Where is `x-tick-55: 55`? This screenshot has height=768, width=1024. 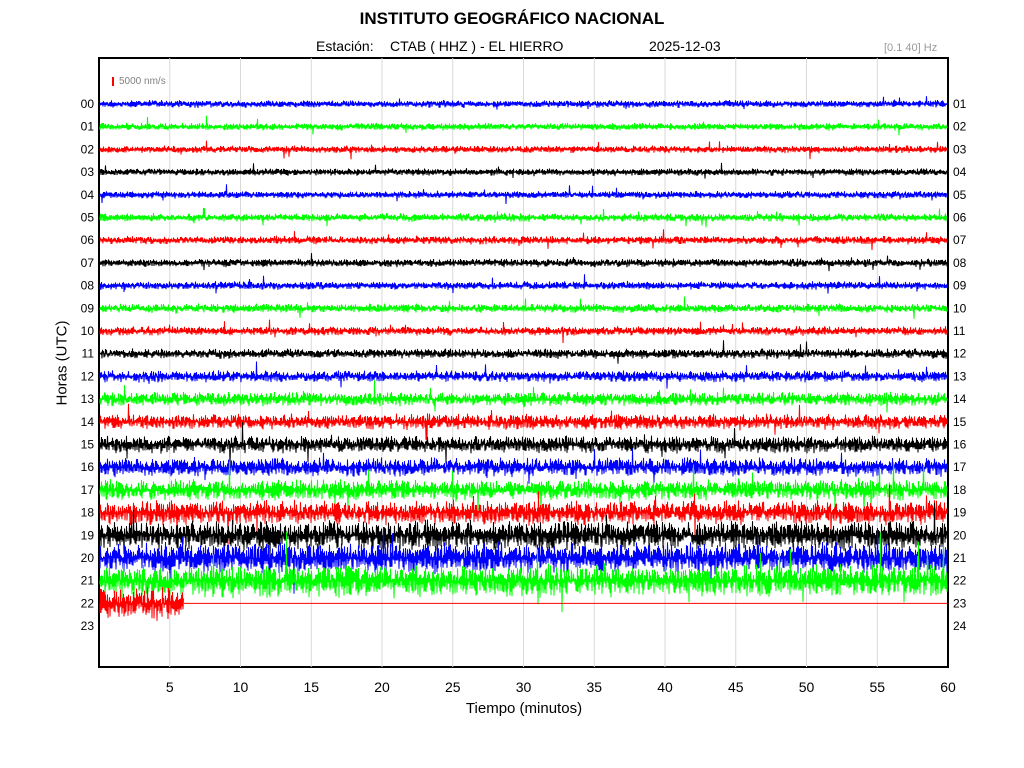
x-tick-55: 55 is located at coordinates (877, 687).